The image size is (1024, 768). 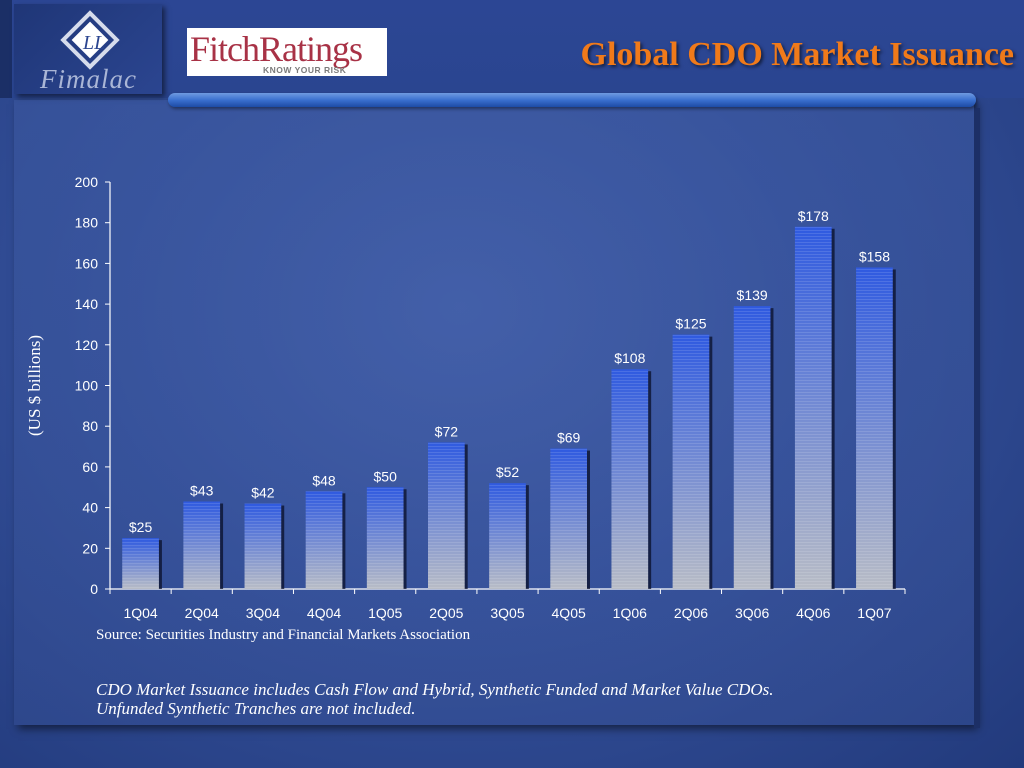 What do you see at coordinates (630, 613) in the screenshot?
I see `x-tick-label: 1Q06` at bounding box center [630, 613].